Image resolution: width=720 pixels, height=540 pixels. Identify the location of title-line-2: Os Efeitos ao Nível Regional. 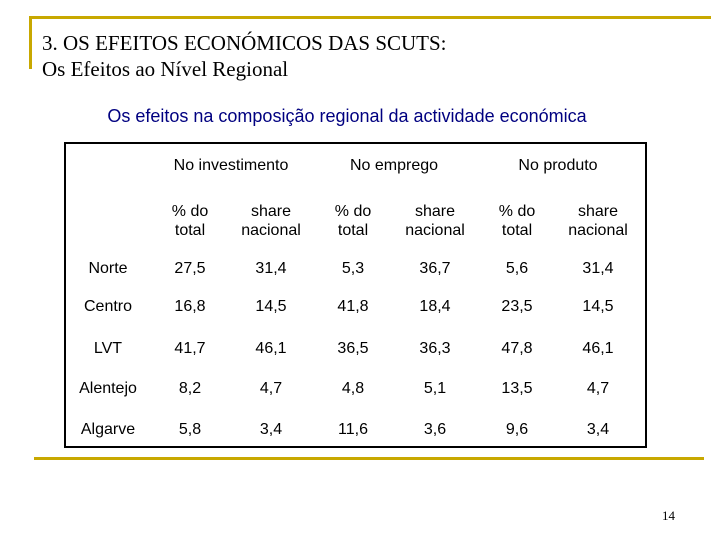
(165, 69).